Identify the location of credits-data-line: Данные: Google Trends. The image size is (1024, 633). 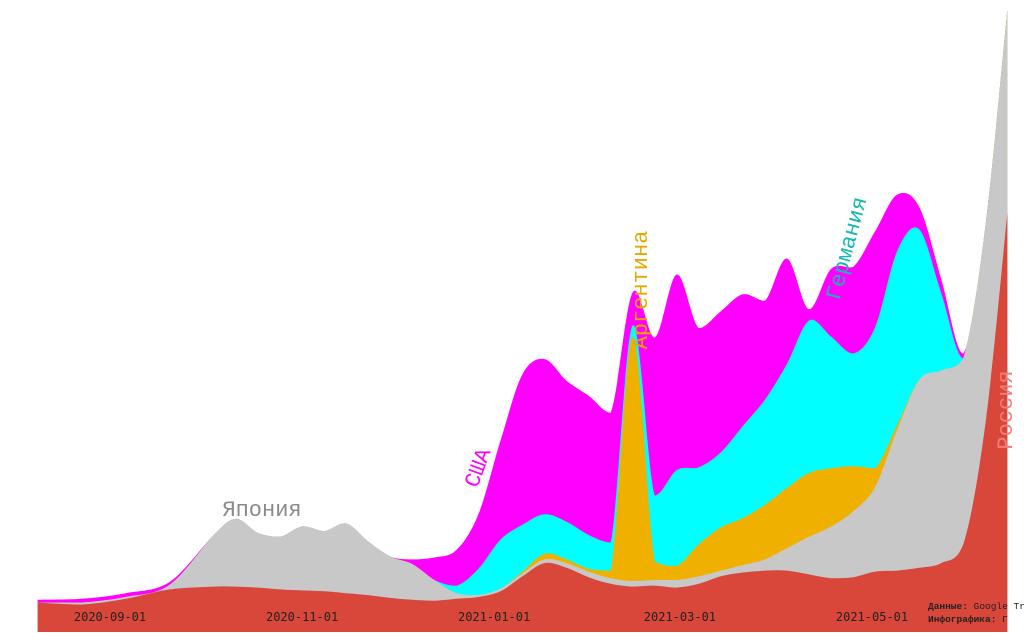
(976, 606).